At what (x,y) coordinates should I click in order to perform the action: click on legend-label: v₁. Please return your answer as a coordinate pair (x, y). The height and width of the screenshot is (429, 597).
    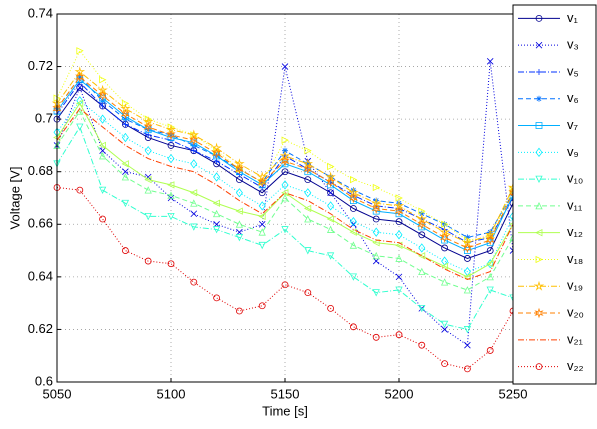
    Looking at the image, I should click on (573, 17).